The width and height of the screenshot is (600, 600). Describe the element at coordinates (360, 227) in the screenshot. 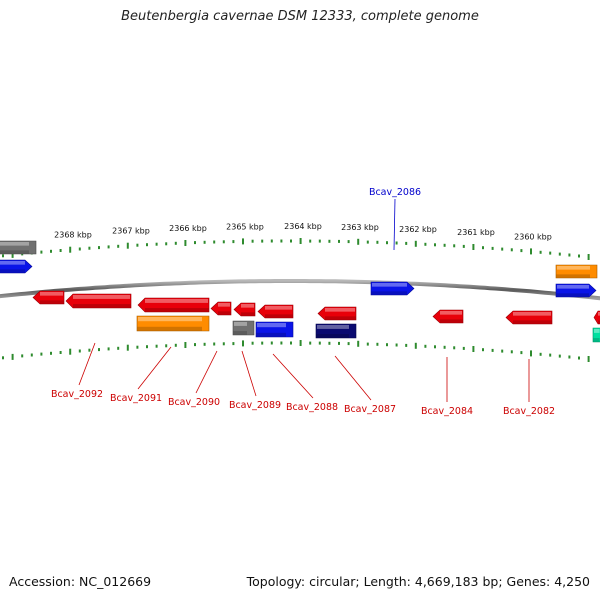

I see `scale-label: 2363 kbp` at that location.